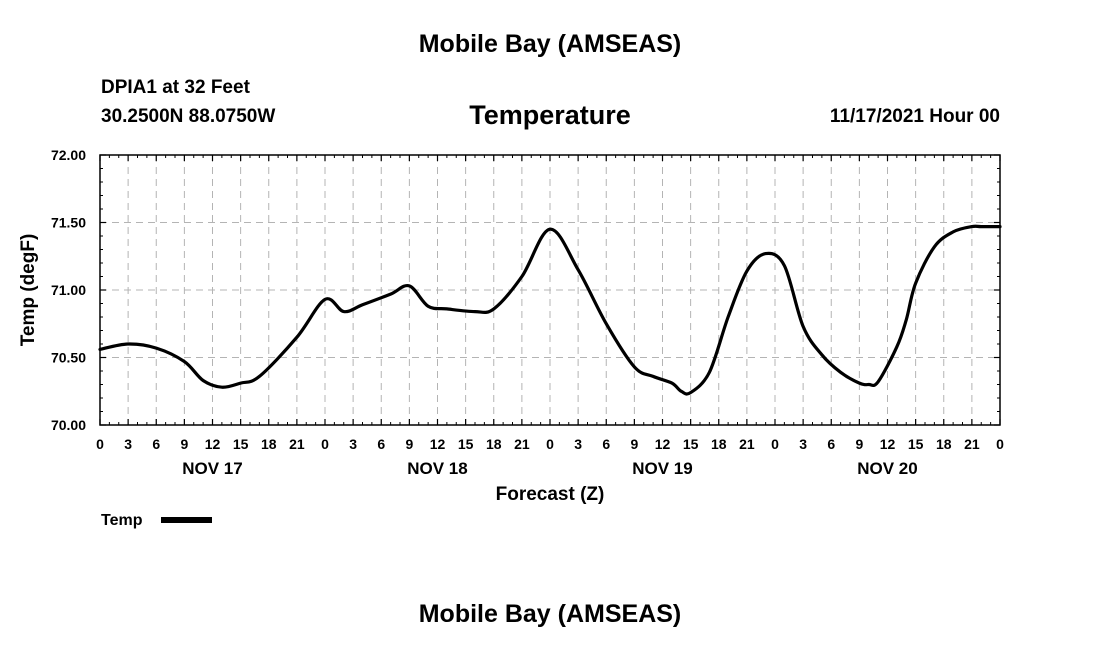 This screenshot has width=1100, height=650. What do you see at coordinates (68, 358) in the screenshot?
I see `y-tick-label: 70.50` at bounding box center [68, 358].